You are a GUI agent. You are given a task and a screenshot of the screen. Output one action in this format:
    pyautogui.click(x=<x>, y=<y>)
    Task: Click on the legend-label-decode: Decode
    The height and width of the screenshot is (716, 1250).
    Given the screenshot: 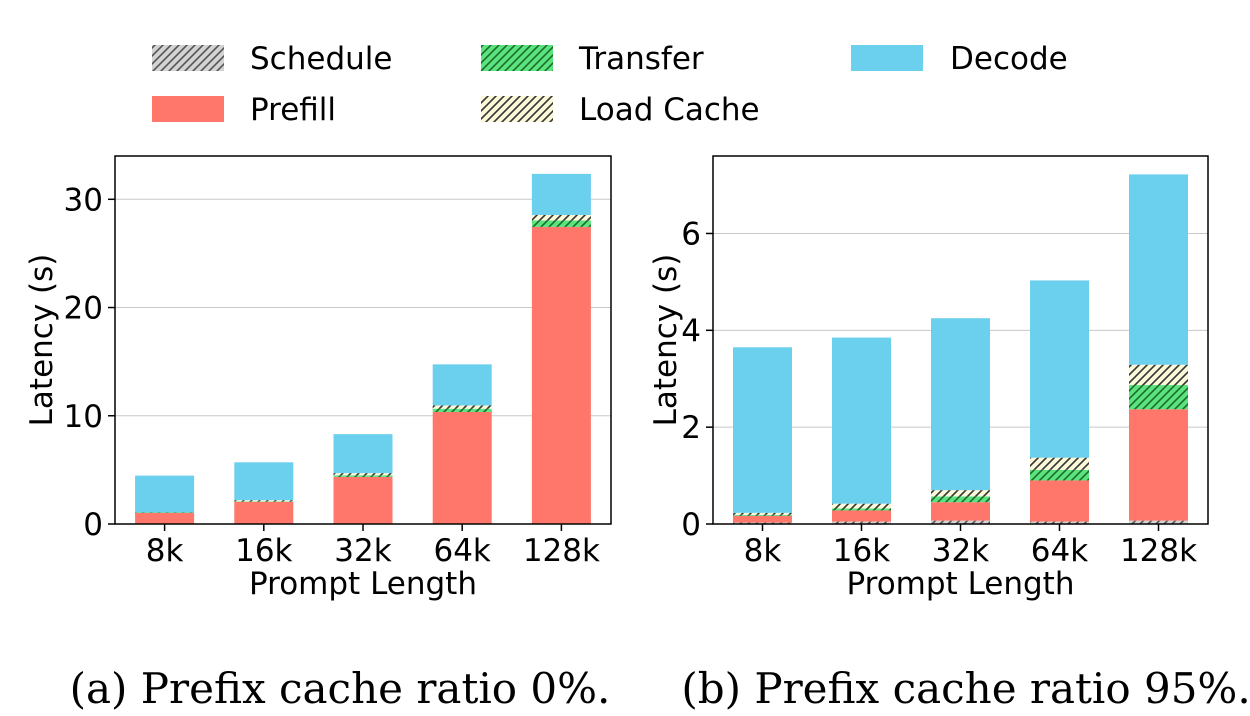 What is the action you would take?
    pyautogui.click(x=1009, y=59)
    